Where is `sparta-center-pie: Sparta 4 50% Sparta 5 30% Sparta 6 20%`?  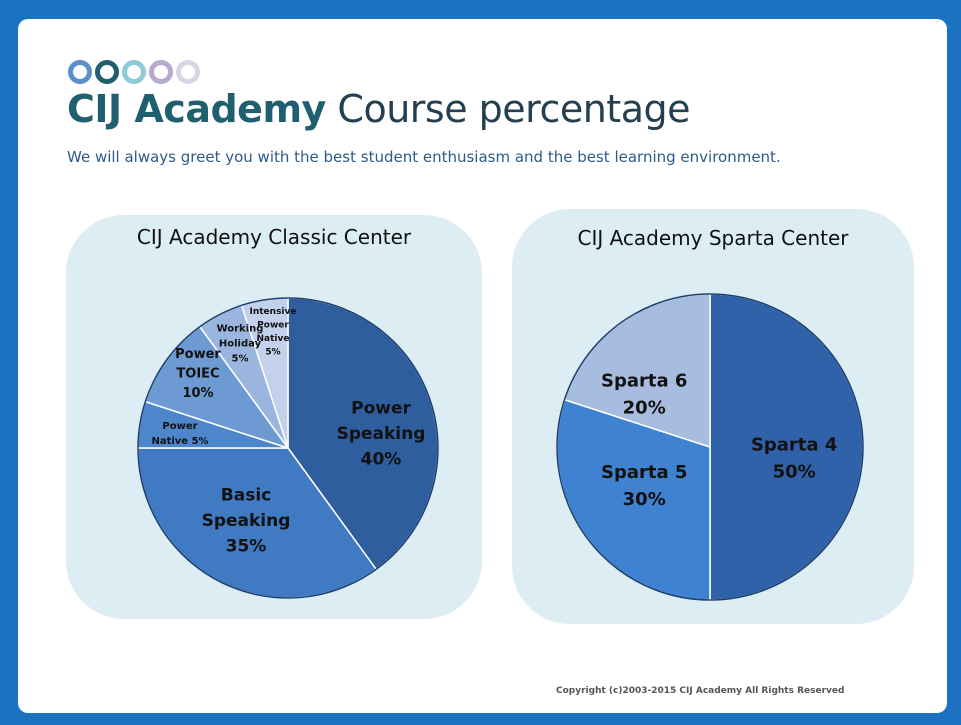 sparta-center-pie: Sparta 4 50% Sparta 5 30% Sparta 6 20% is located at coordinates (710, 447).